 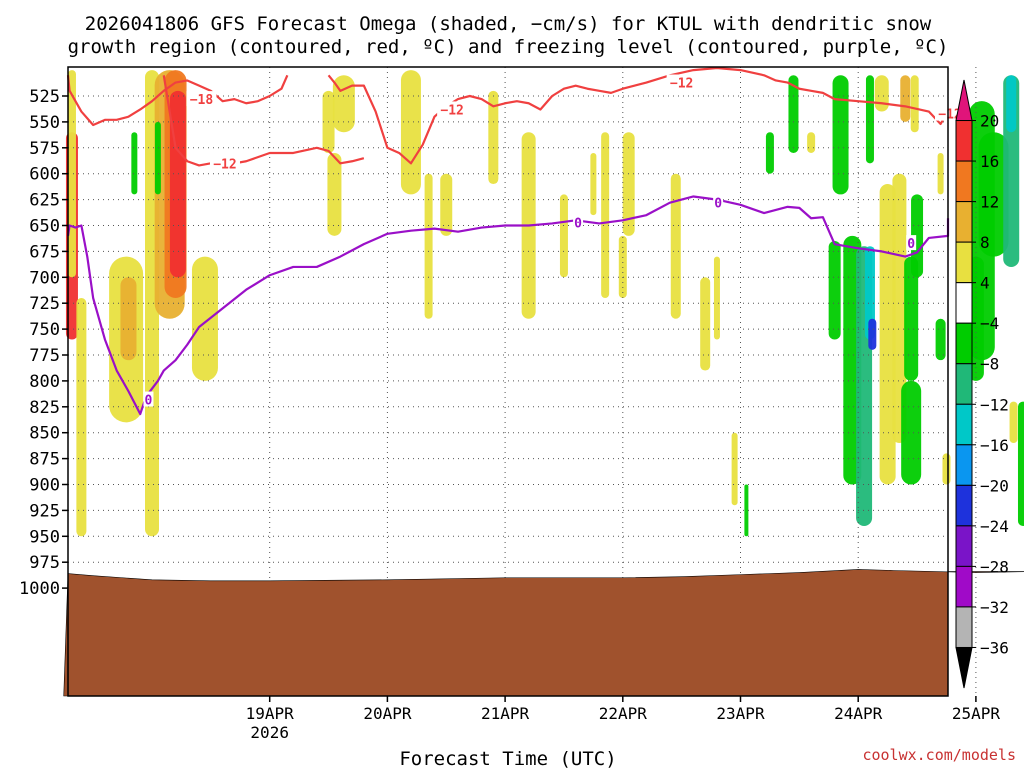 What do you see at coordinates (994, 445) in the screenshot?
I see `colorbar-label: −16` at bounding box center [994, 445].